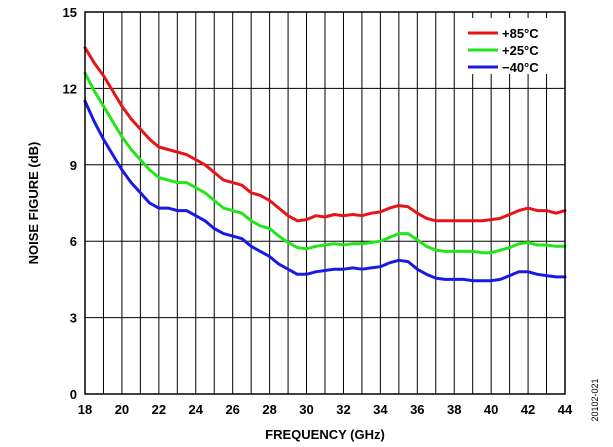 The height and width of the screenshot is (447, 613). I want to click on legend-box, so click(510, 46).